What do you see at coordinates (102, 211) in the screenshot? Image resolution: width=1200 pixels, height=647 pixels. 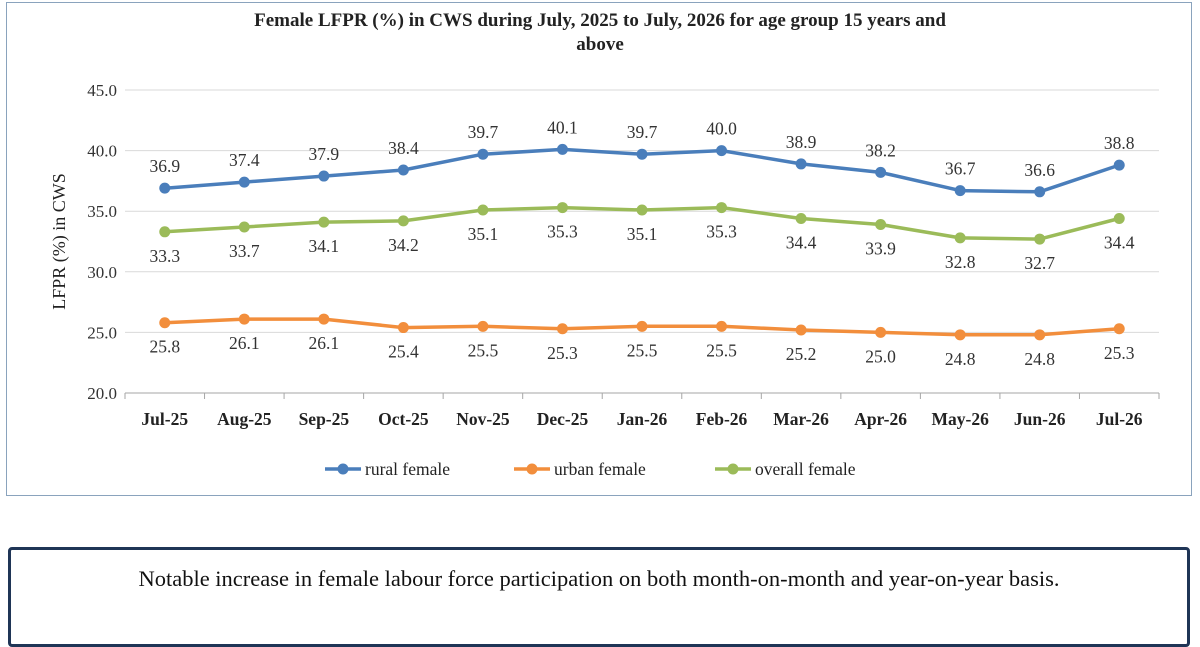 I see `y-tick-label: 35.0` at bounding box center [102, 211].